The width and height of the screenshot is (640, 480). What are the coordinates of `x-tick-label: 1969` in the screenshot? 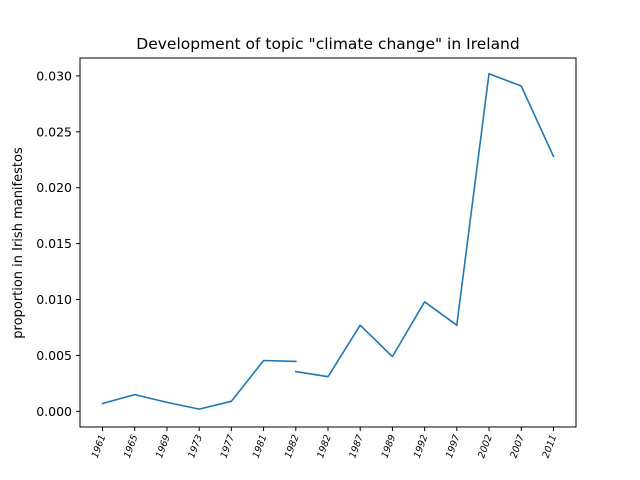 It's located at (163, 446).